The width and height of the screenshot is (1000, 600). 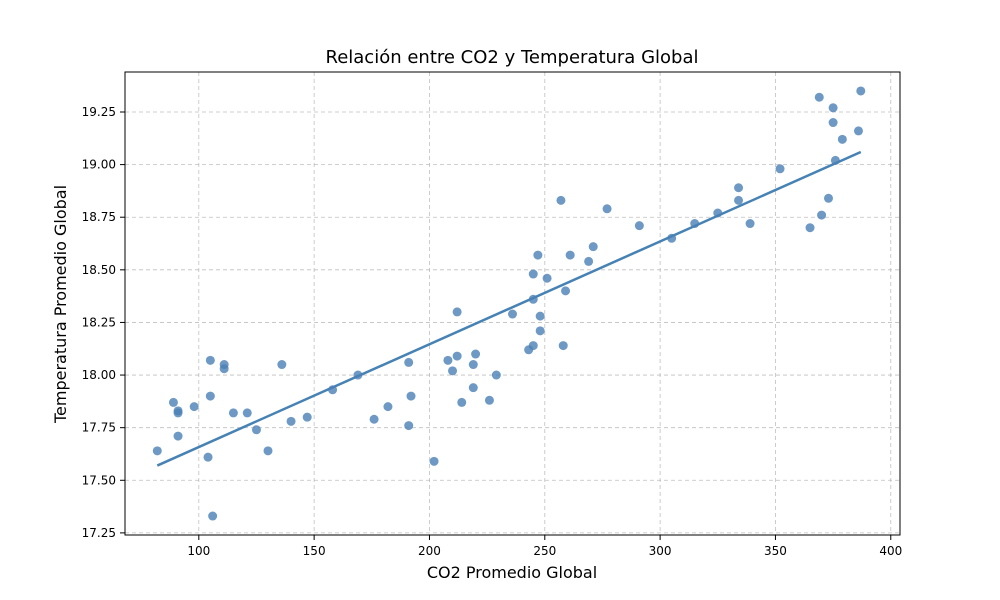 I want to click on y-tick-label: 18.75, so click(x=99, y=217).